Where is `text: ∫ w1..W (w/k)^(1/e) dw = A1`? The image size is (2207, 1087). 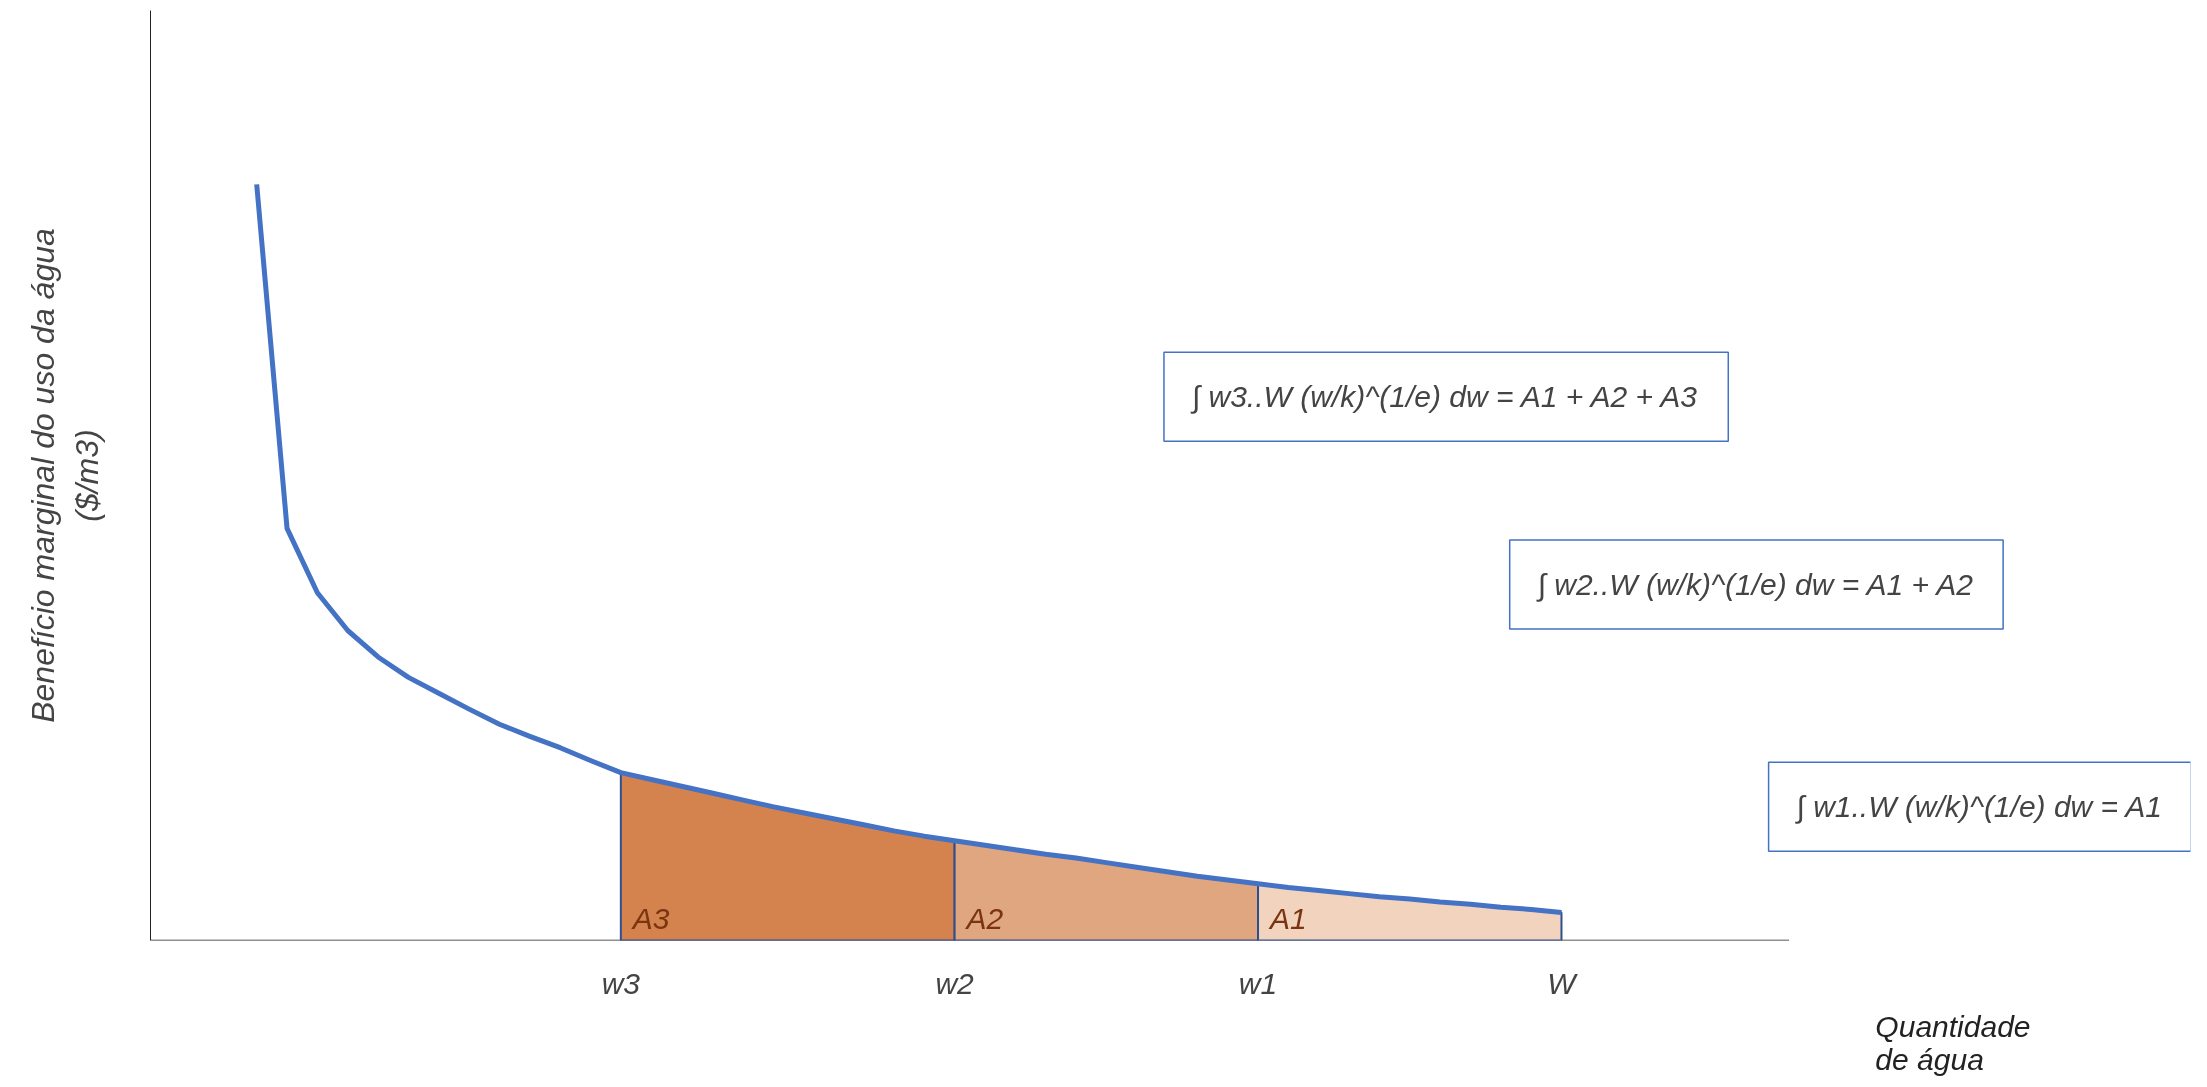 text: ∫ w1..W (w/k)^(1/e) dw = A1 is located at coordinates (1978, 807).